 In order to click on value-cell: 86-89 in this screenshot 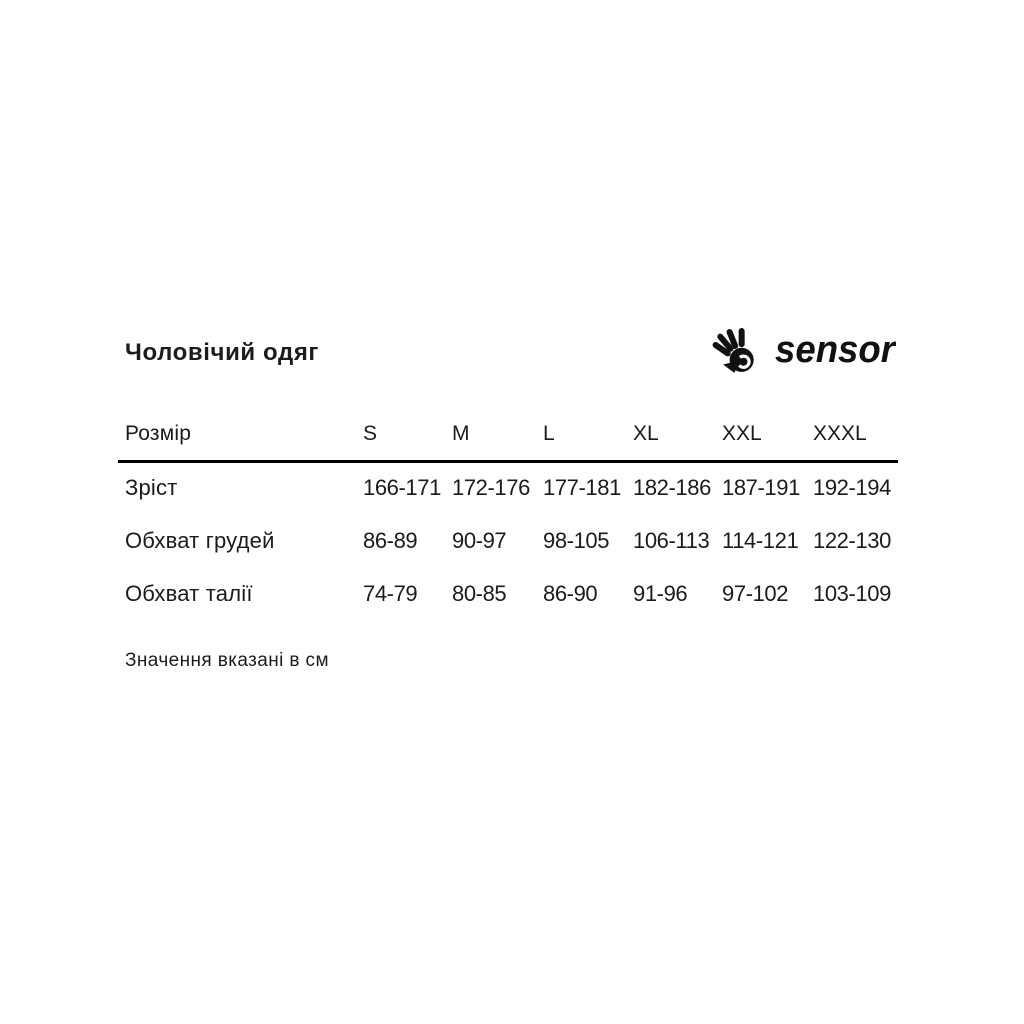, I will do `click(390, 540)`.